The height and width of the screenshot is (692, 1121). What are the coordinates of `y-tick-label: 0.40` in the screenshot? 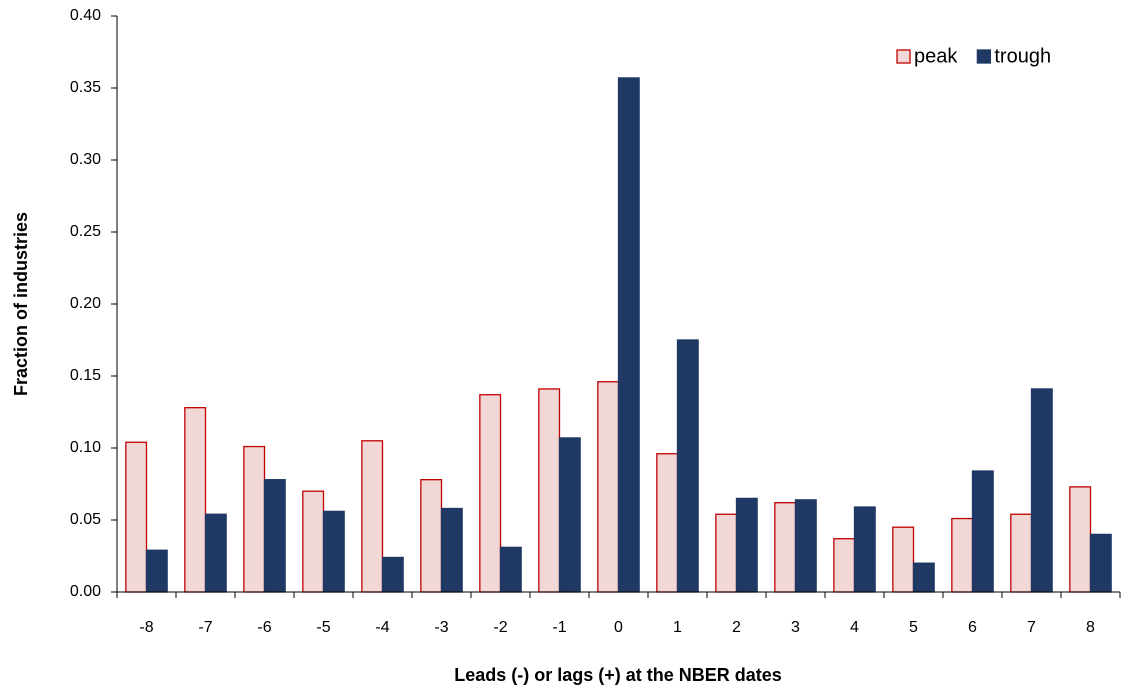 It's located at (85, 15).